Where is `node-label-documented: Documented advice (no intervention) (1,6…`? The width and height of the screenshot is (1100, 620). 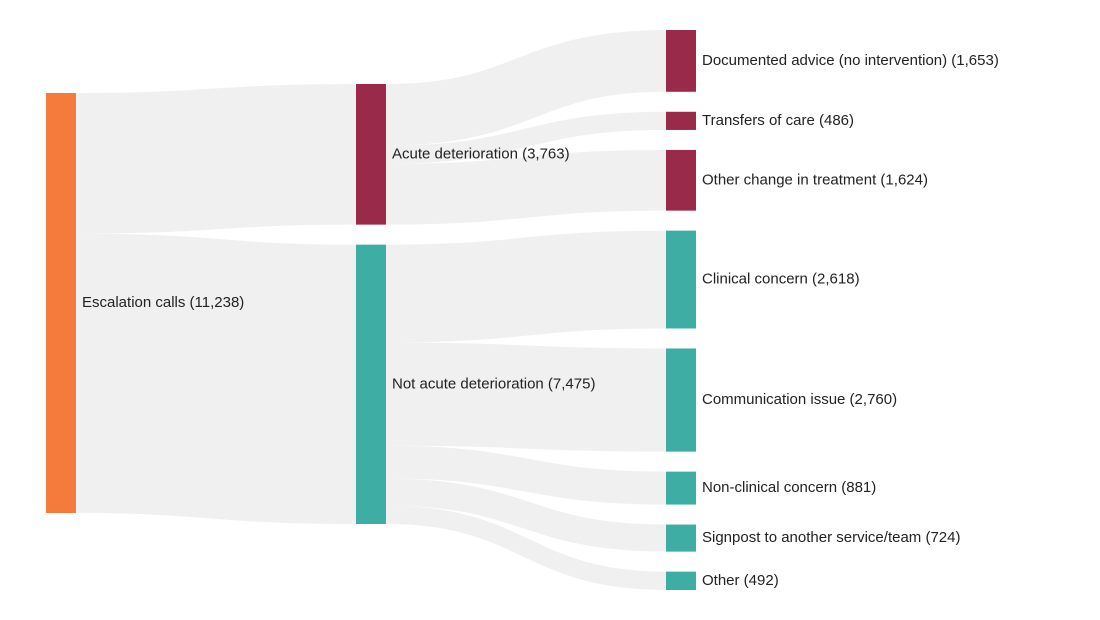 node-label-documented: Documented advice (no intervention) (1,6… is located at coordinates (850, 60).